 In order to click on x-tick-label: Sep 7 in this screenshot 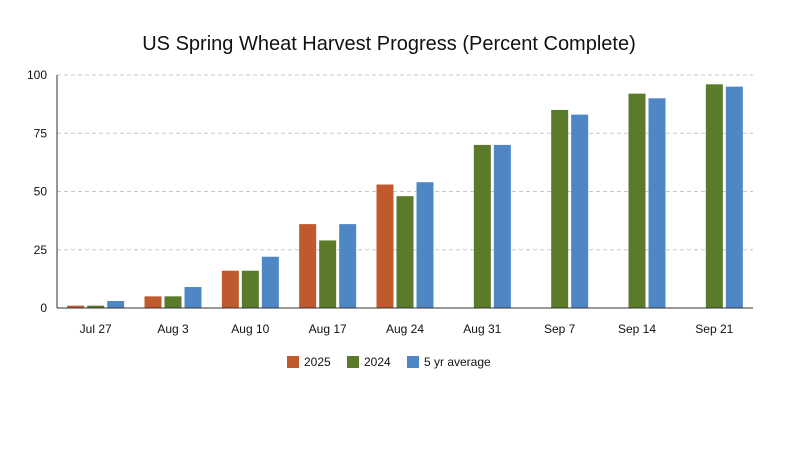, I will do `click(560, 329)`.